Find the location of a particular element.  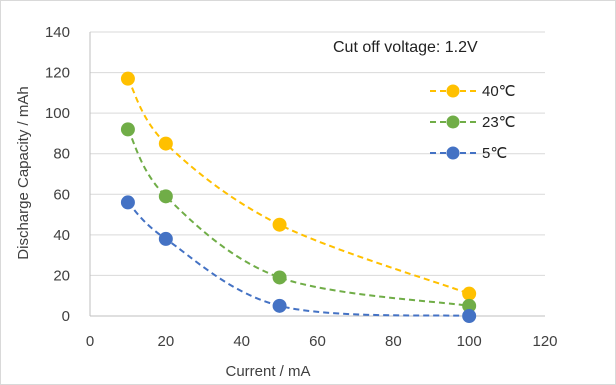

y-tick-label: 60 is located at coordinates (61, 194).